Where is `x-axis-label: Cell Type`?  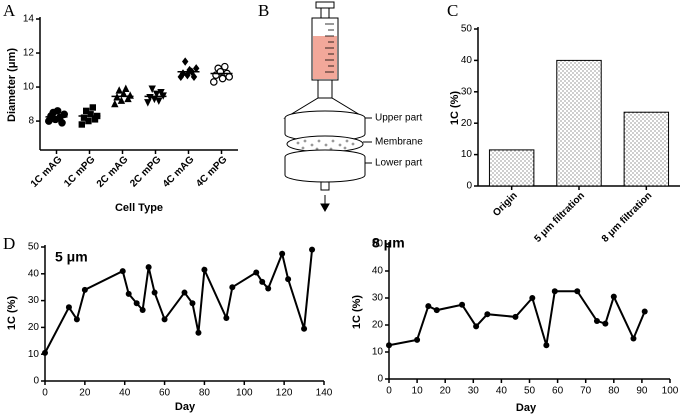 x-axis-label: Cell Type is located at coordinates (139, 208).